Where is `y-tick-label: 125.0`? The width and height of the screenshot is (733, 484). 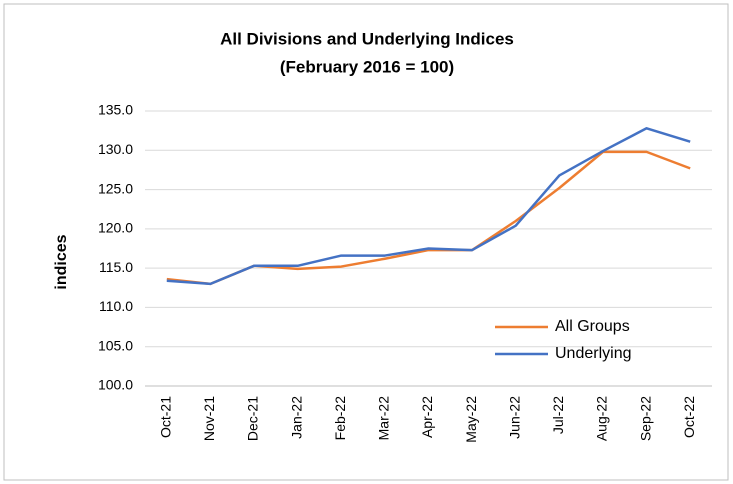
y-tick-label: 125.0 is located at coordinates (115, 188).